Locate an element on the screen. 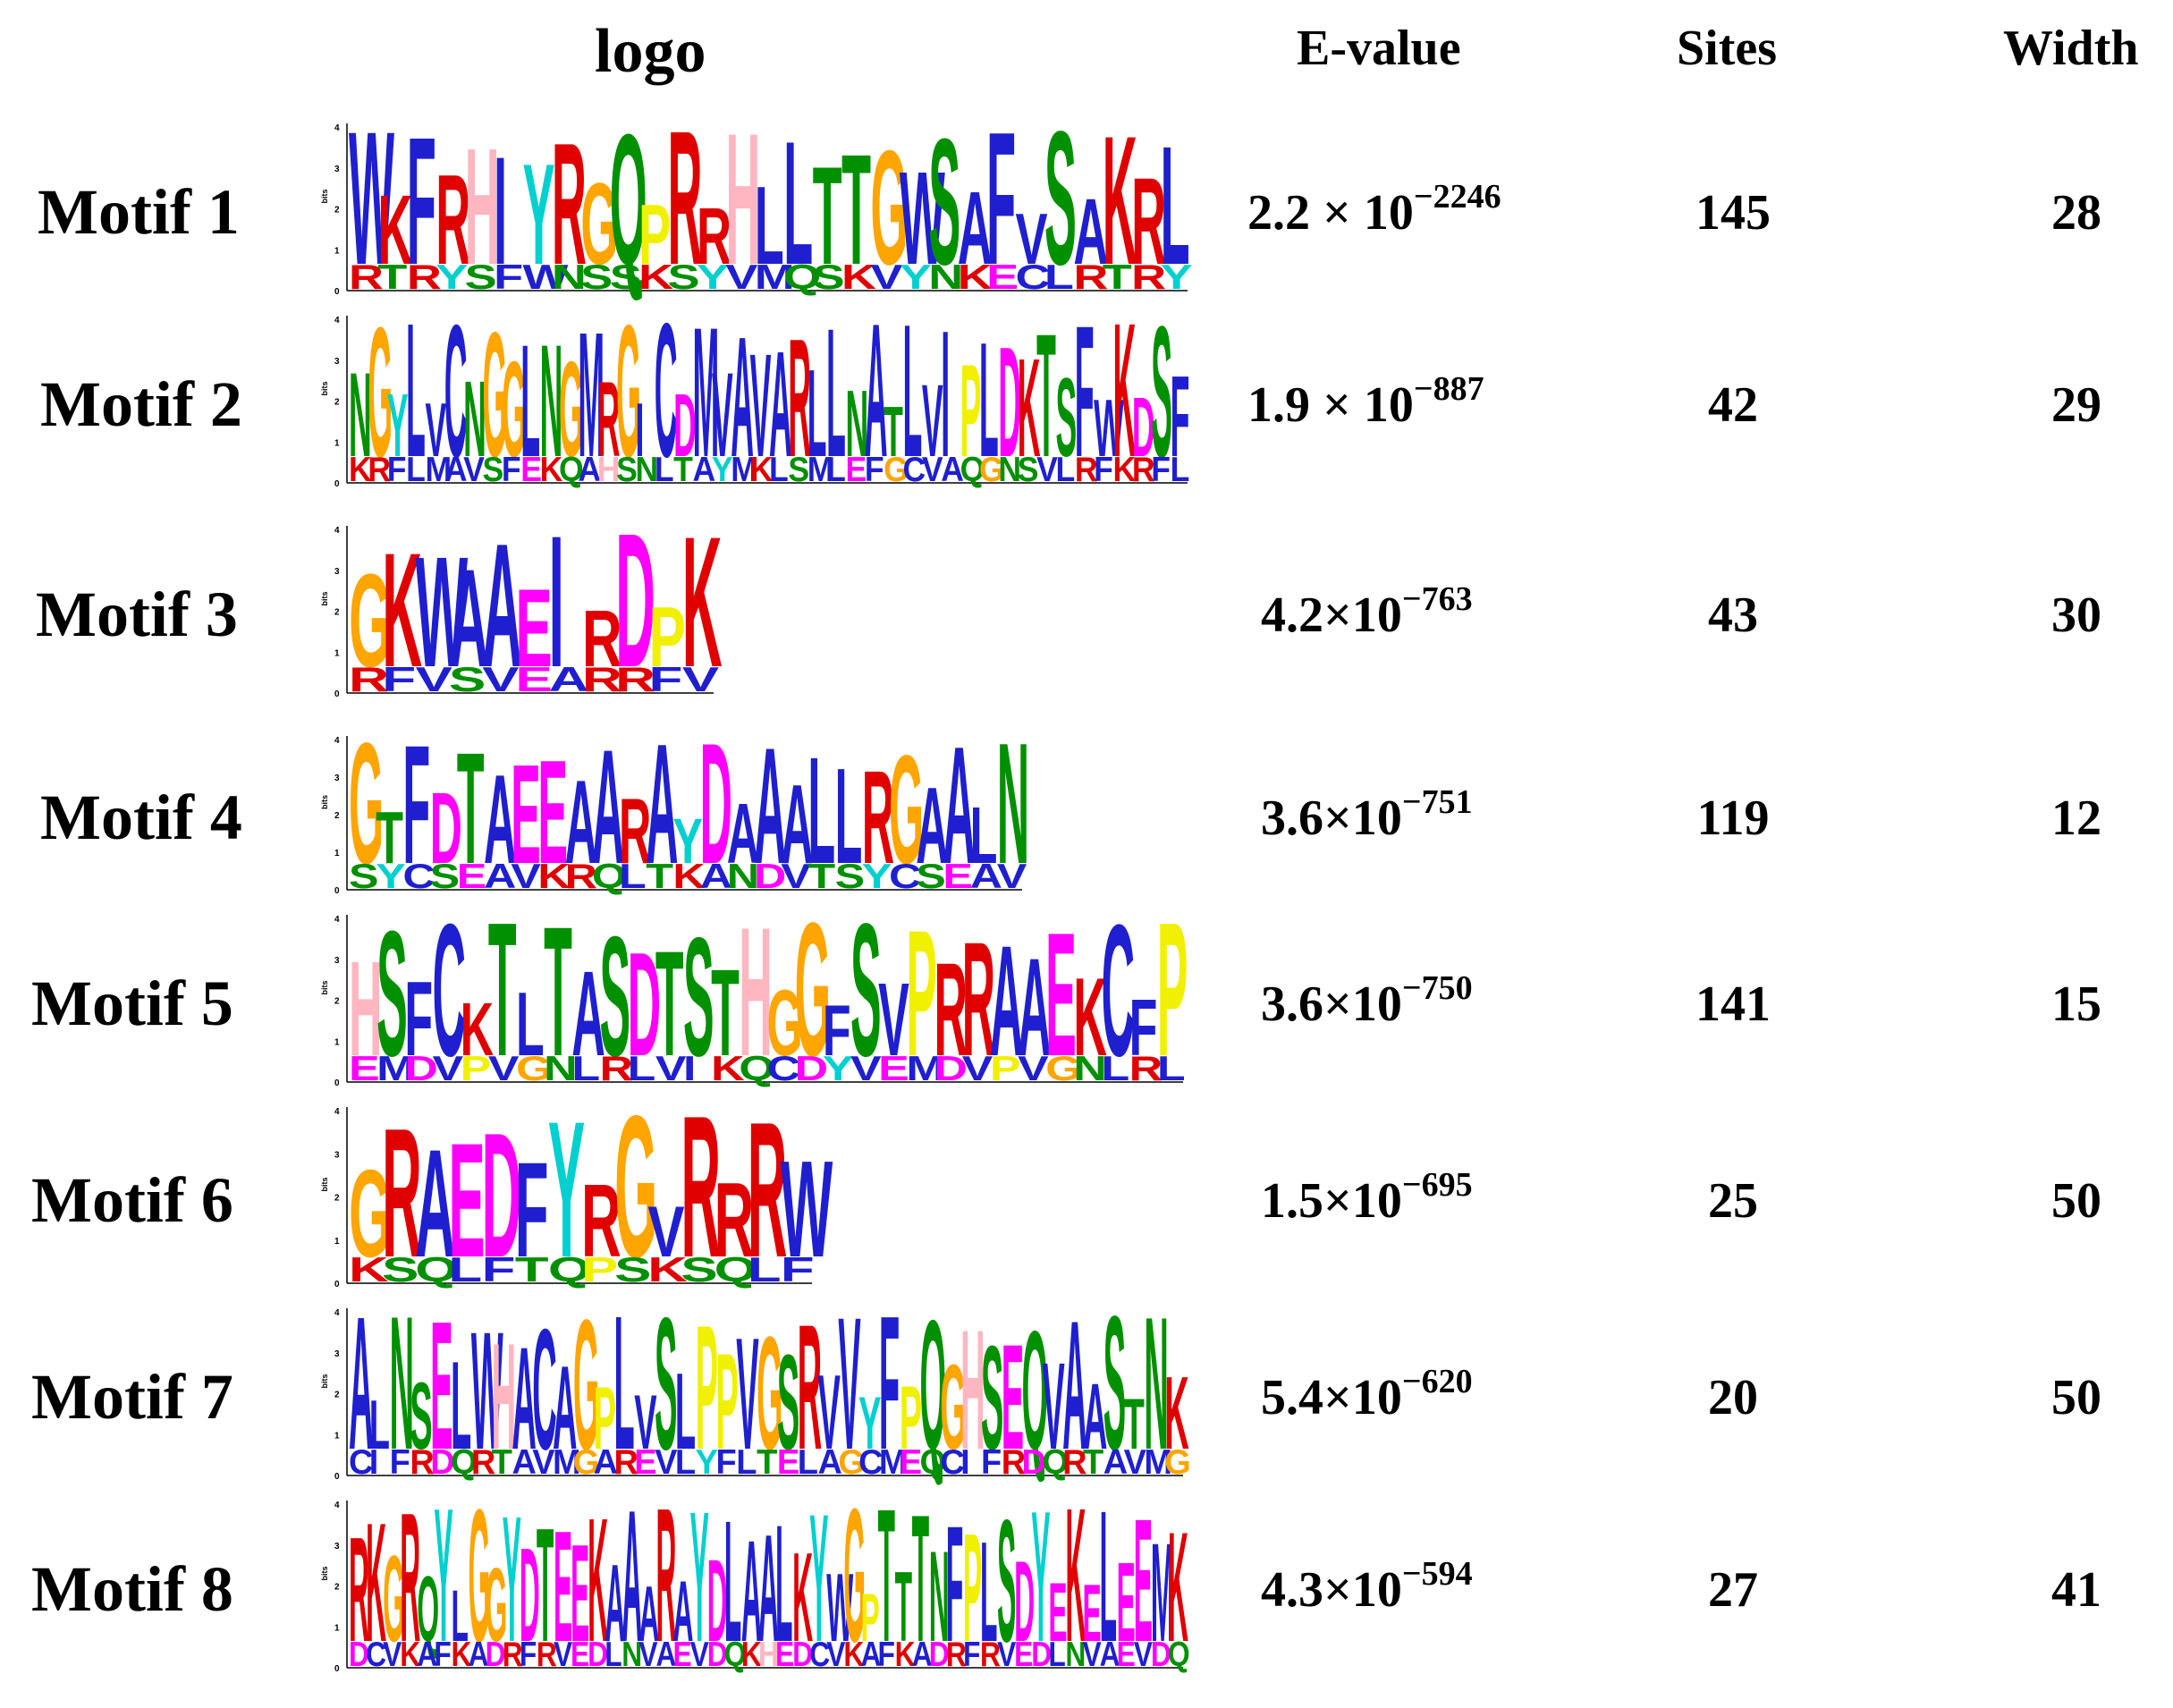 The width and height of the screenshot is (2173, 1708). evalue-mantissa: 3.6 is located at coordinates (1292, 1004).